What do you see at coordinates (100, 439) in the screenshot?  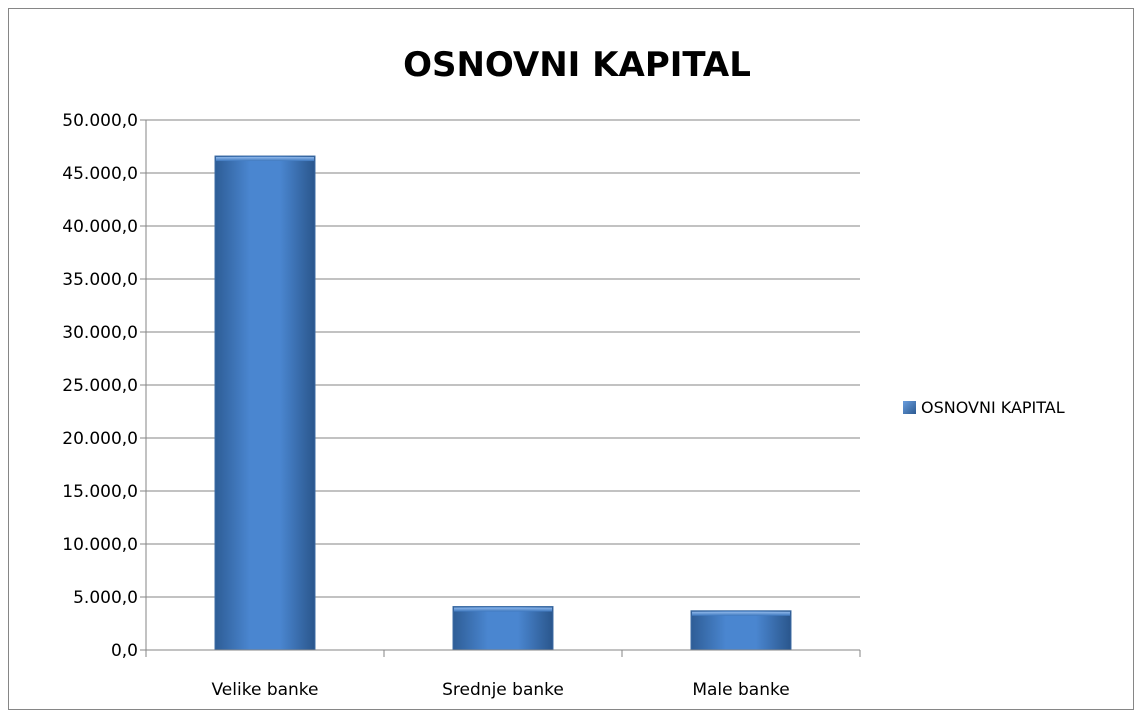 I see `y-tick-label: 20.000,0` at bounding box center [100, 439].